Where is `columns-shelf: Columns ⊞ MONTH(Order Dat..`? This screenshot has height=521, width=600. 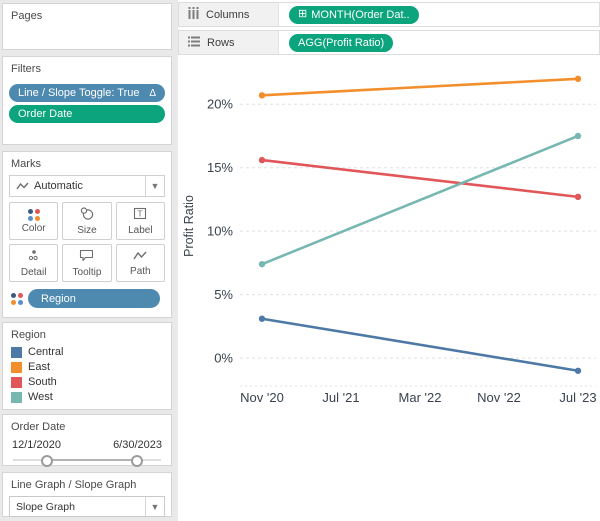
columns-shelf: Columns ⊞ MONTH(Order Dat.. is located at coordinates (389, 14).